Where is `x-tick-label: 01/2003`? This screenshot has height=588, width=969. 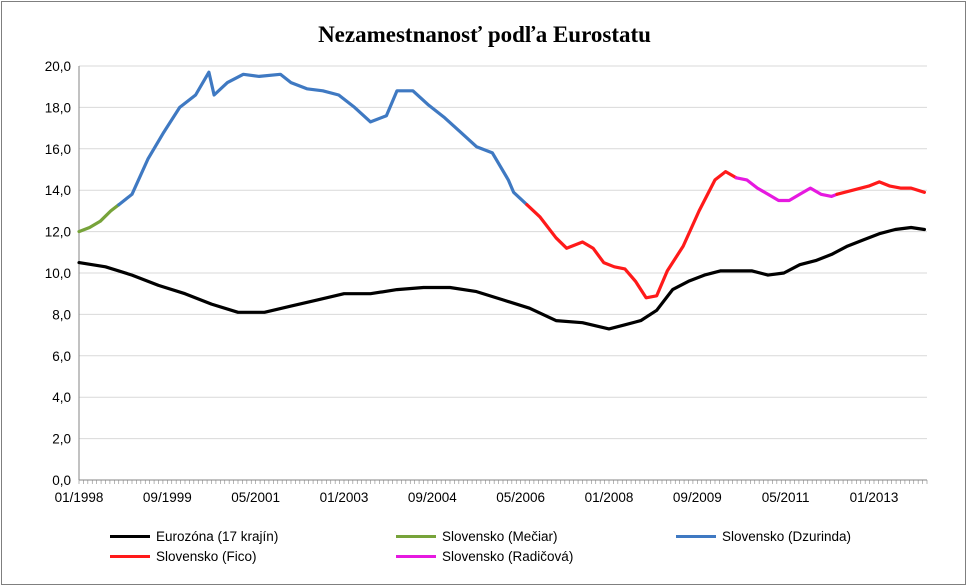 x-tick-label: 01/2003 is located at coordinates (344, 497).